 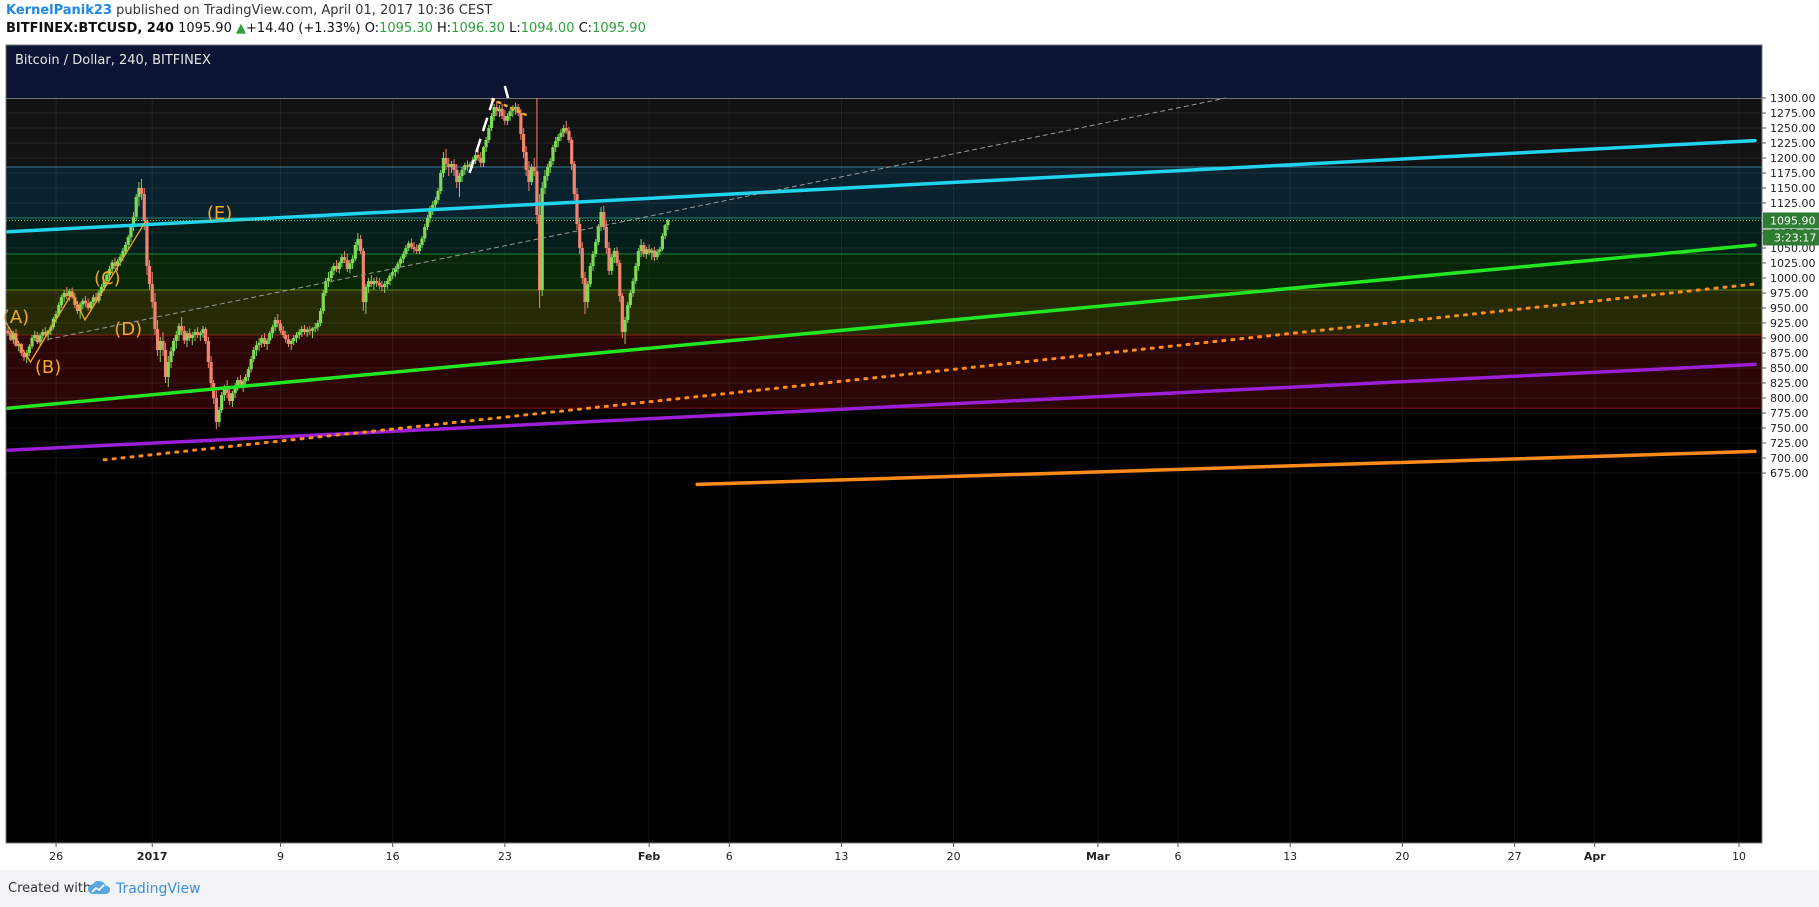 I want to click on time-tick-label: Feb, so click(x=649, y=856).